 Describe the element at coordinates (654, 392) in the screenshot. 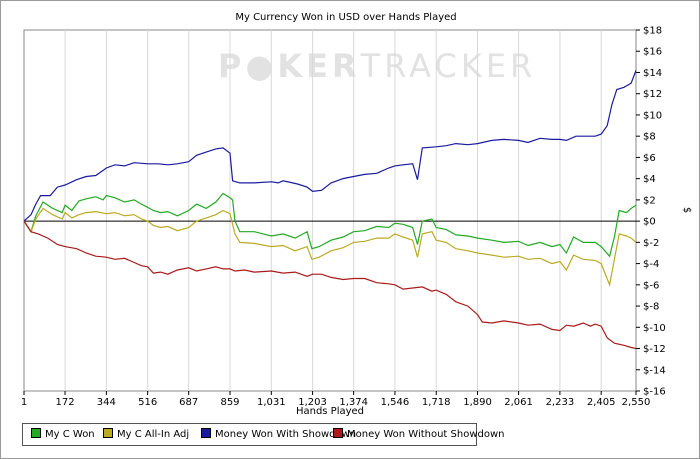

I see `y-tick-label: $-16` at that location.